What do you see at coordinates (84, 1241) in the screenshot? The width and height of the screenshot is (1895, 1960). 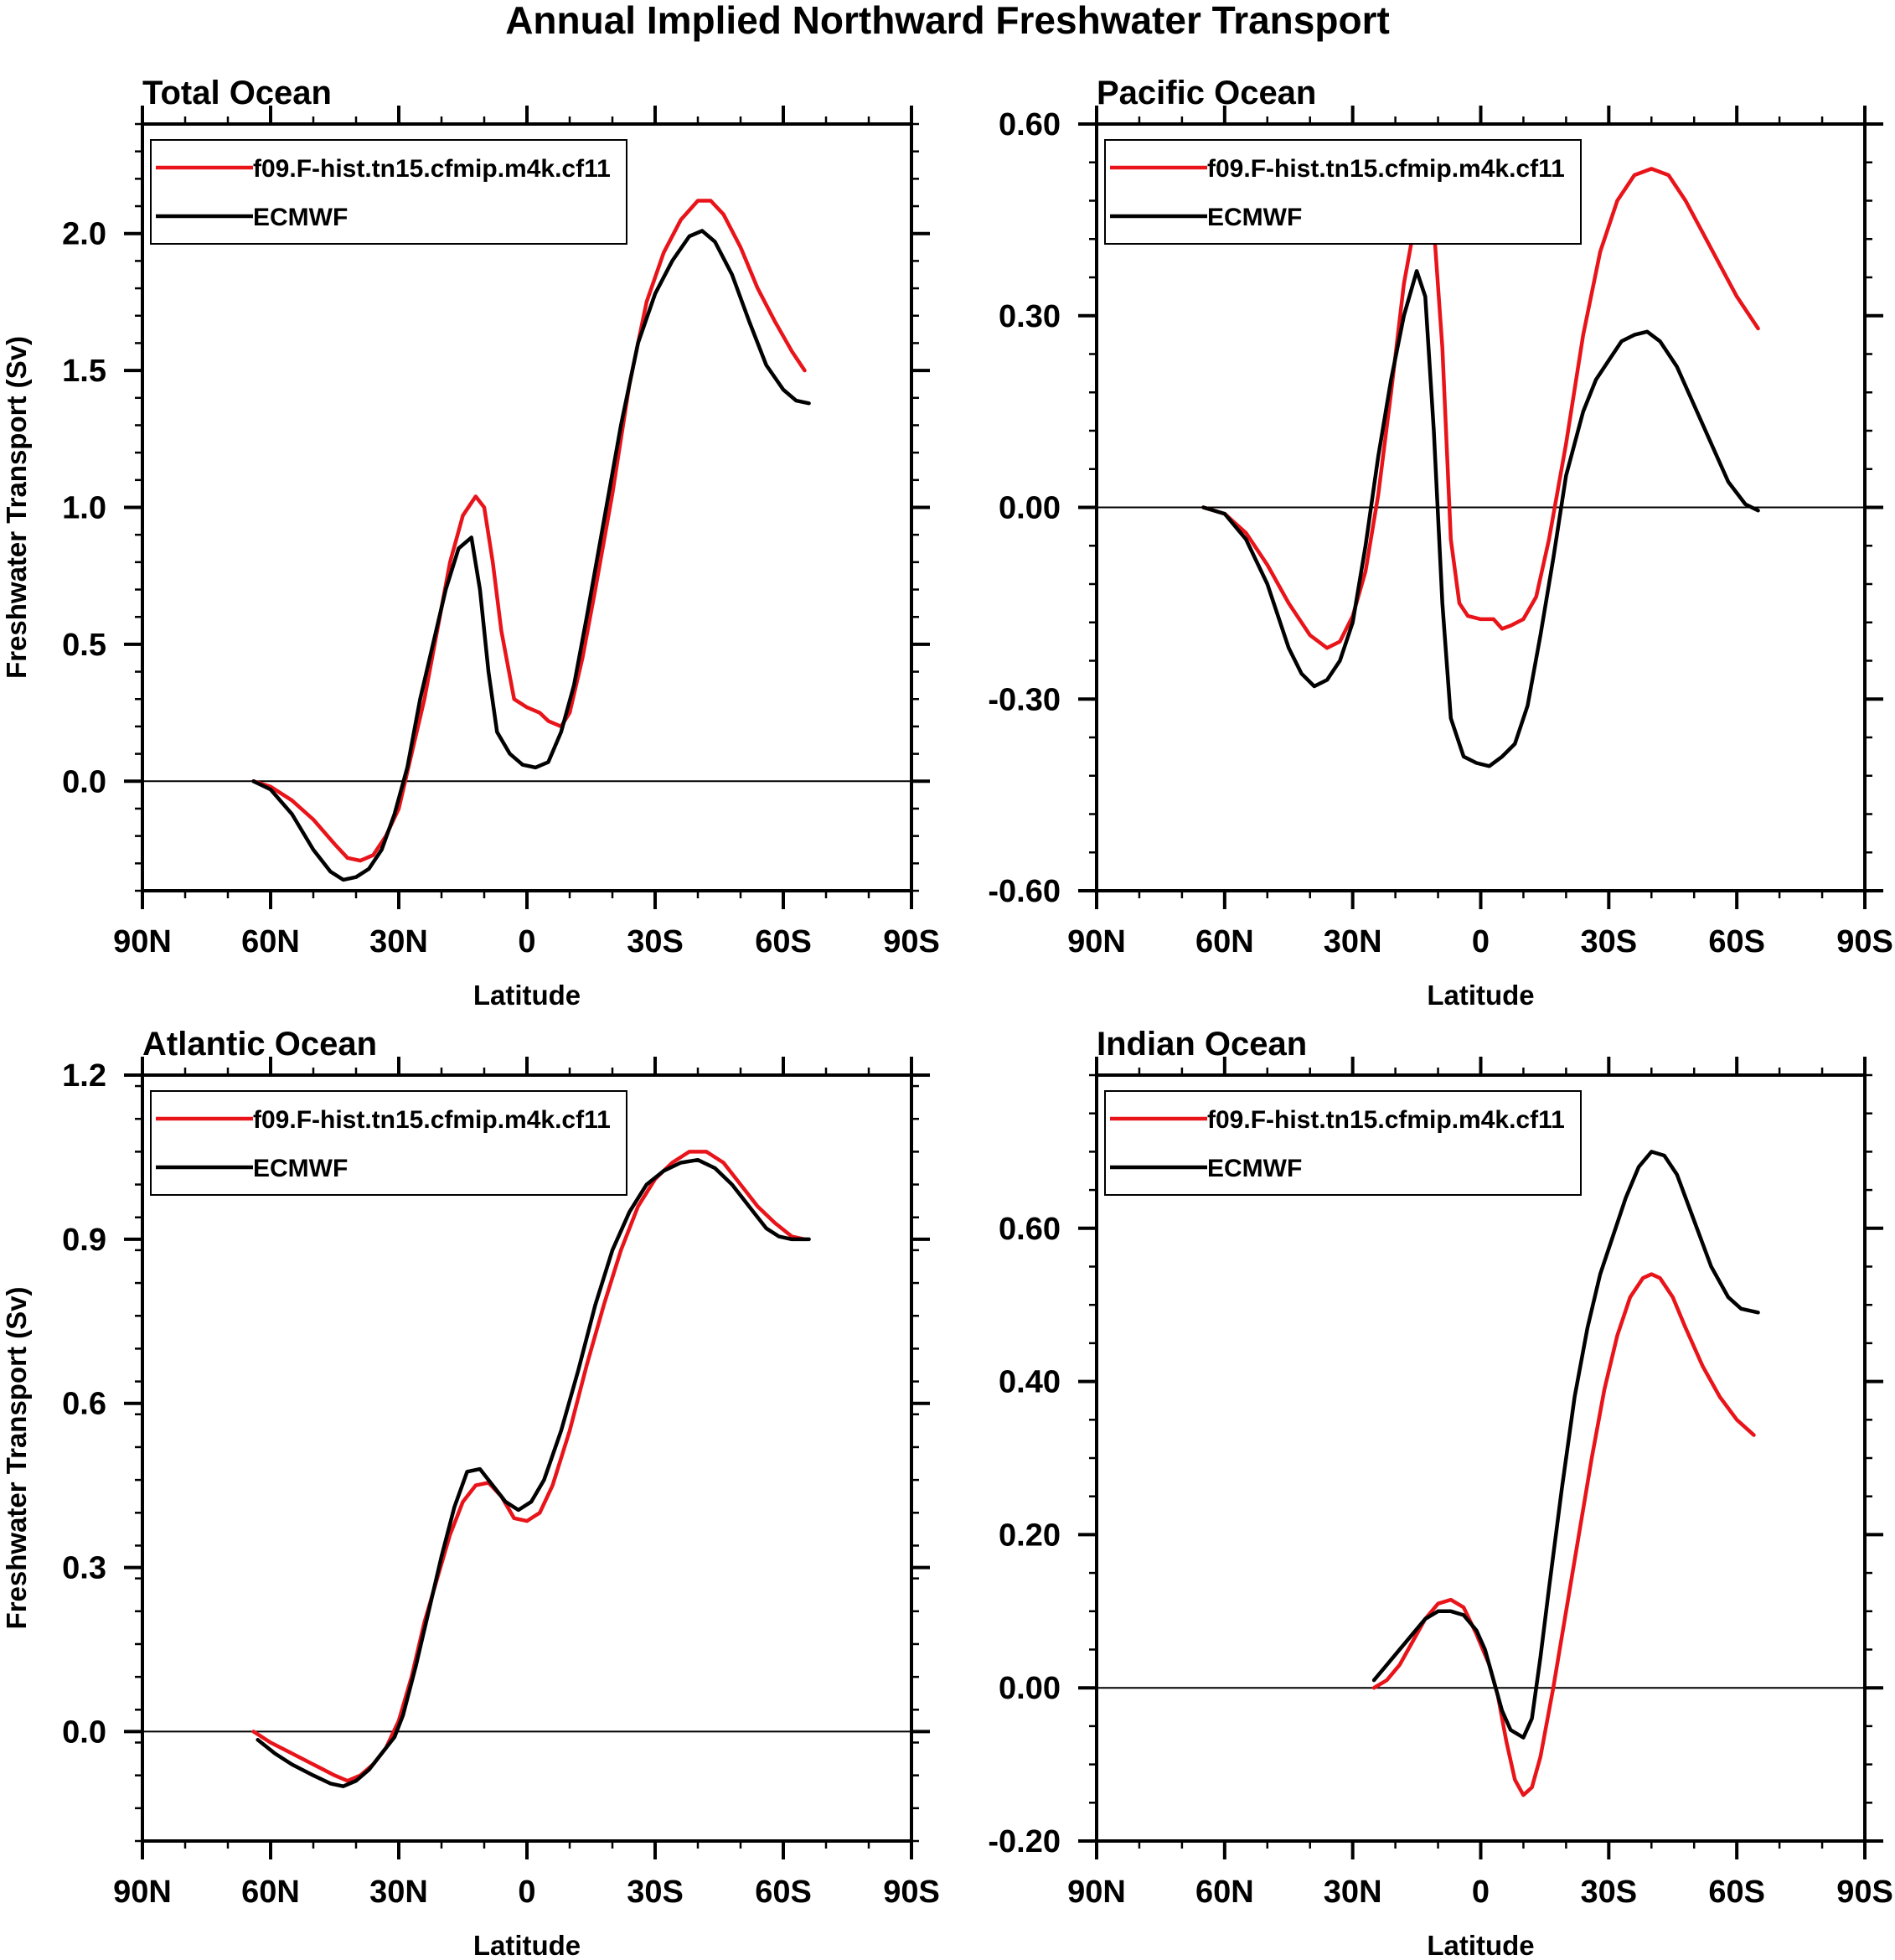 I see `y-tick-label: 0.9` at bounding box center [84, 1241].